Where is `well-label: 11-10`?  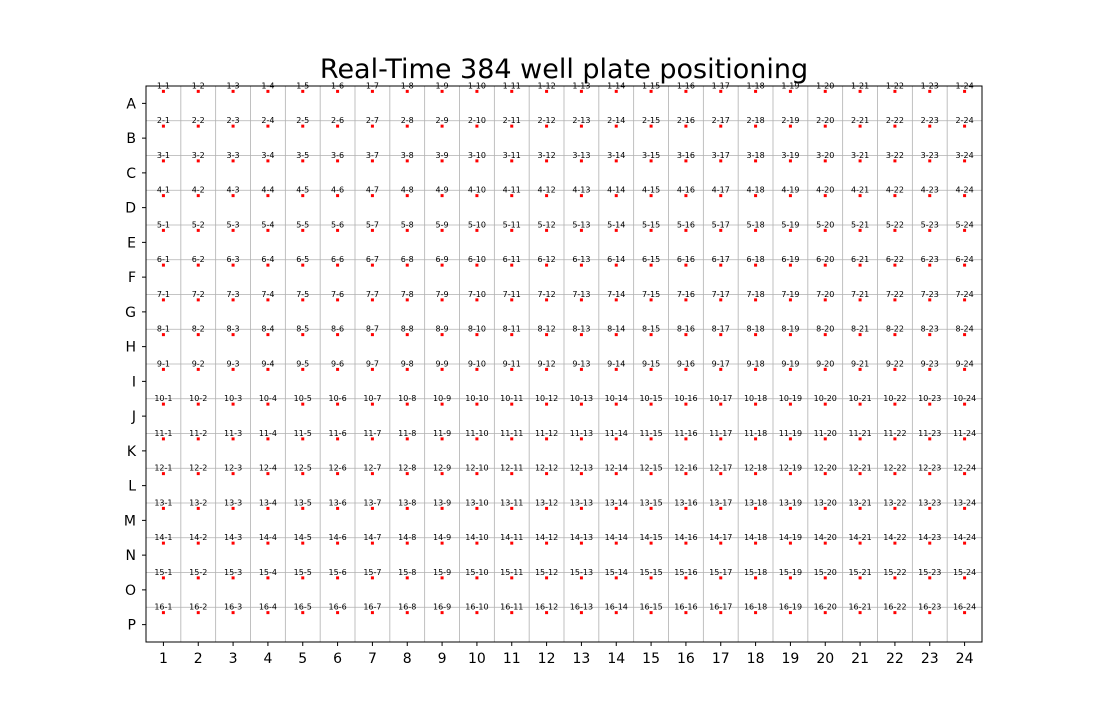 well-label: 11-10 is located at coordinates (476, 433).